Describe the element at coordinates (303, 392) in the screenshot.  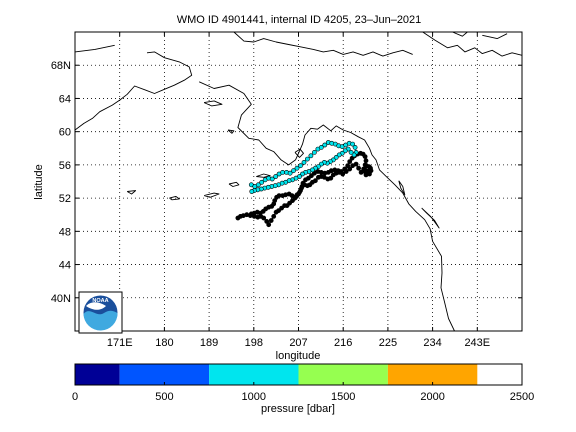
I see `colorbar-ticks: 0 500 1000 1500 2000 2500` at that location.